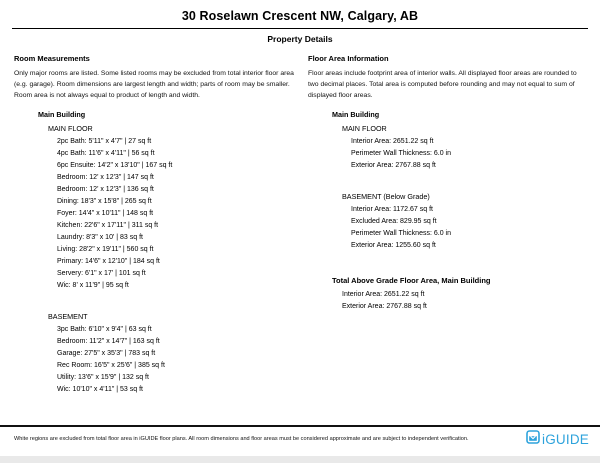  Describe the element at coordinates (115, 165) in the screenshot. I see `room-line: 6pc Ensuite: 14'2" x 13'10" | 167 sq ft` at that location.